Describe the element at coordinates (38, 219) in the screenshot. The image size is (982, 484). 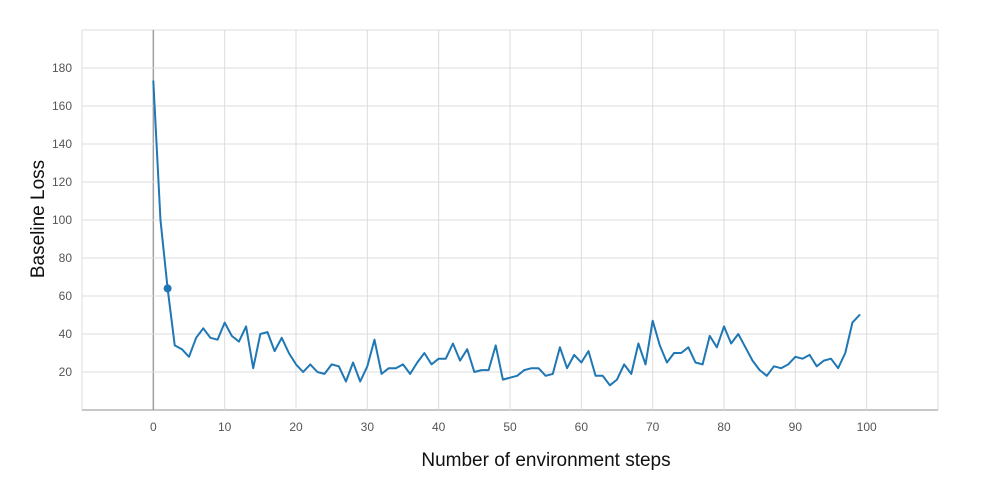
I see `y-axis-title: Baseline Loss` at that location.